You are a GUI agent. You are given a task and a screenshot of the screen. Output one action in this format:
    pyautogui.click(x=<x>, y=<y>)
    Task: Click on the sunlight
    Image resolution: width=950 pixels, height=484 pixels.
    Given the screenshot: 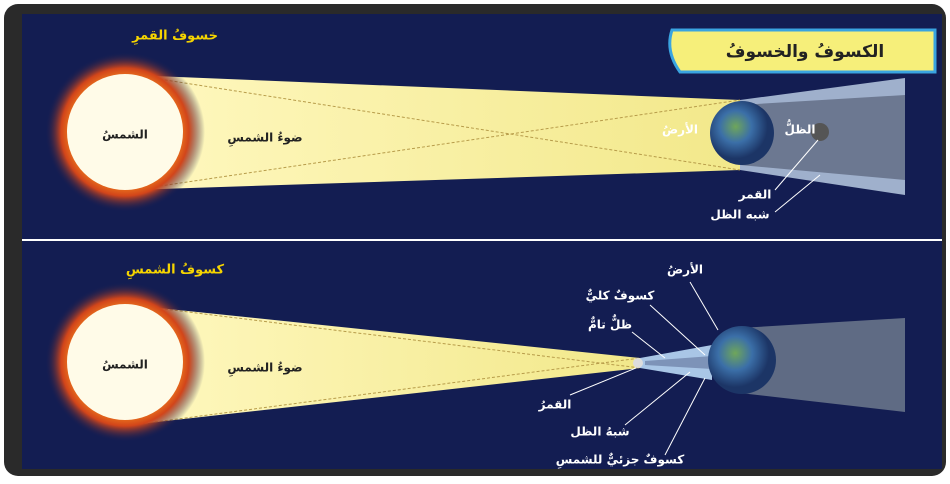 What is the action you would take?
    pyautogui.click(x=385, y=365)
    